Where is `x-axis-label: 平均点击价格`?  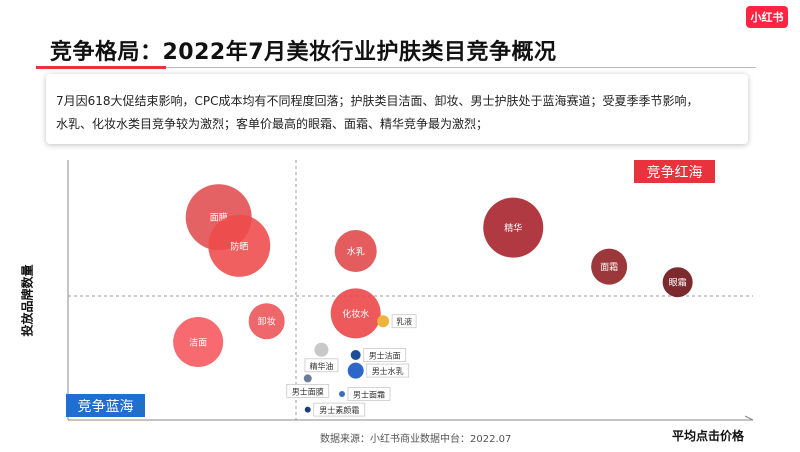
x-axis-label: 平均点击价格 is located at coordinates (707, 436).